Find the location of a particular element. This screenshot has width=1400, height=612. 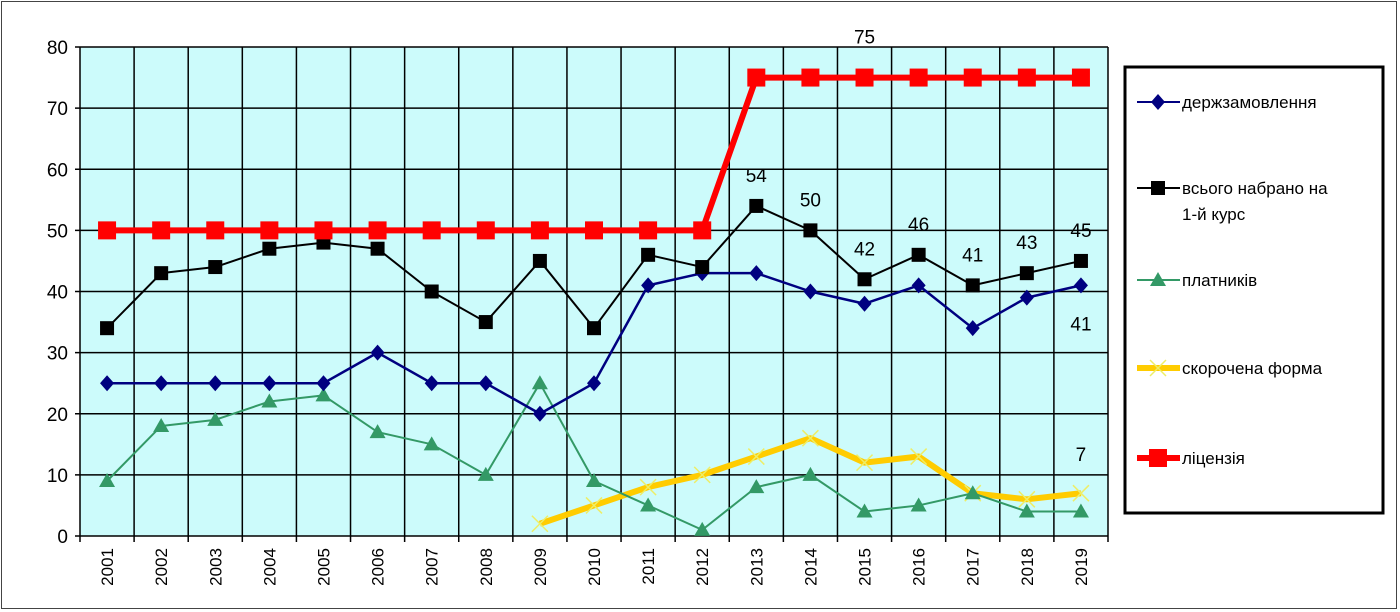

x-tick-label: 2018 is located at coordinates (1027, 567).